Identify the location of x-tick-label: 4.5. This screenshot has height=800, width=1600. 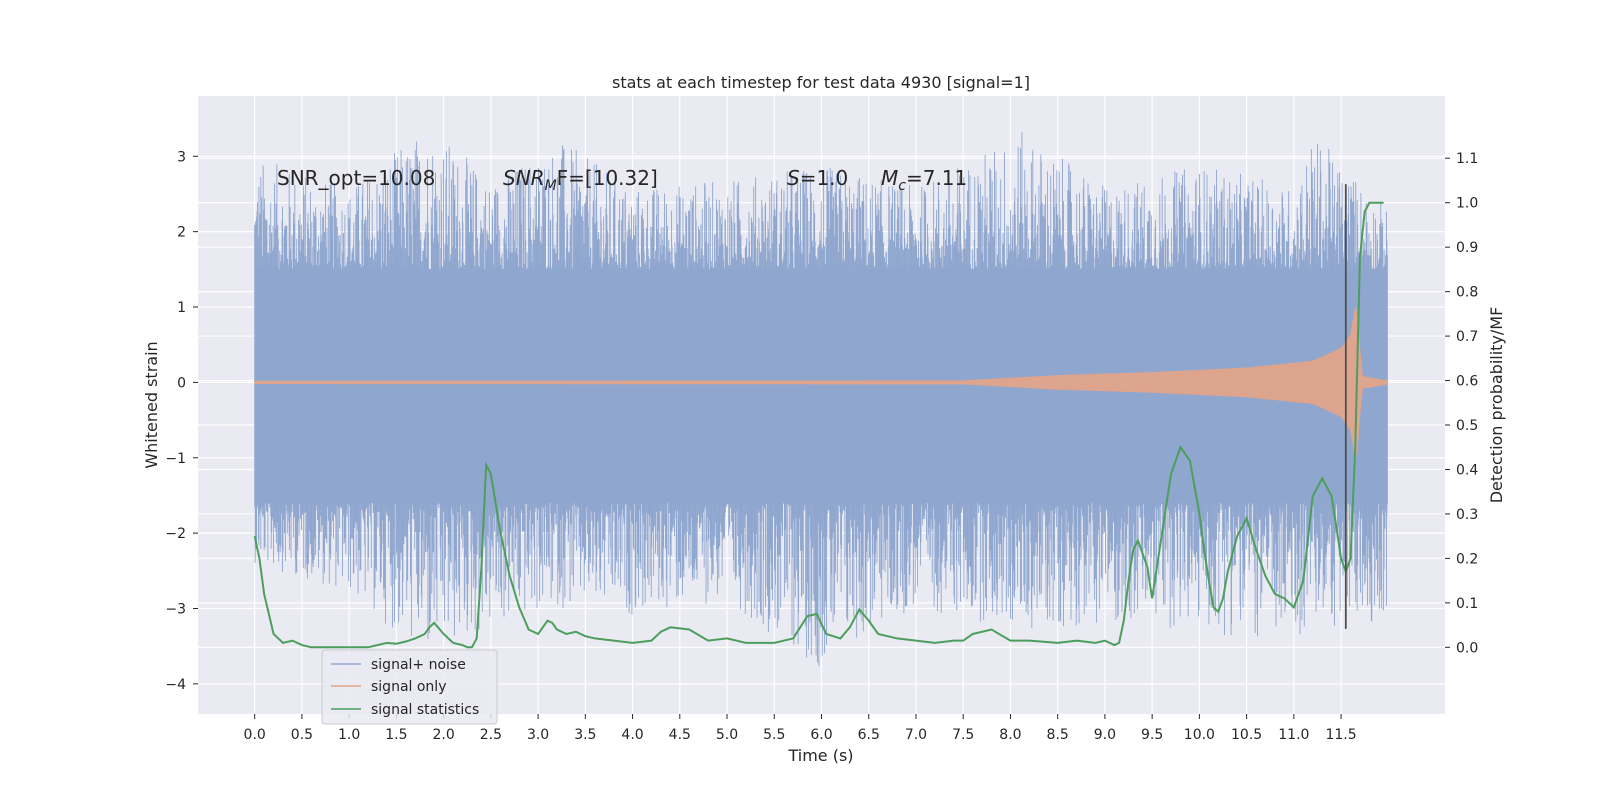
(680, 735).